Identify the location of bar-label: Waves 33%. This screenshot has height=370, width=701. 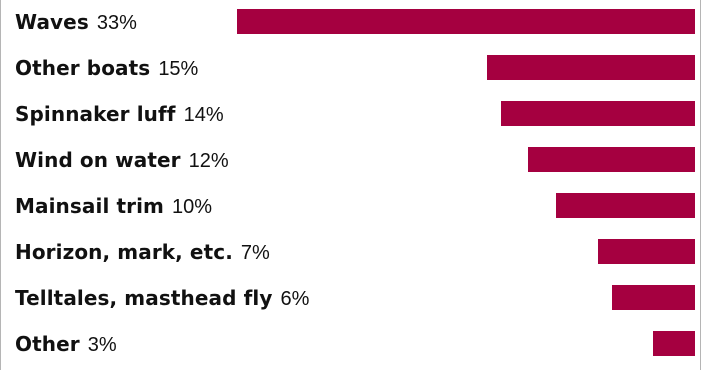
(76, 22).